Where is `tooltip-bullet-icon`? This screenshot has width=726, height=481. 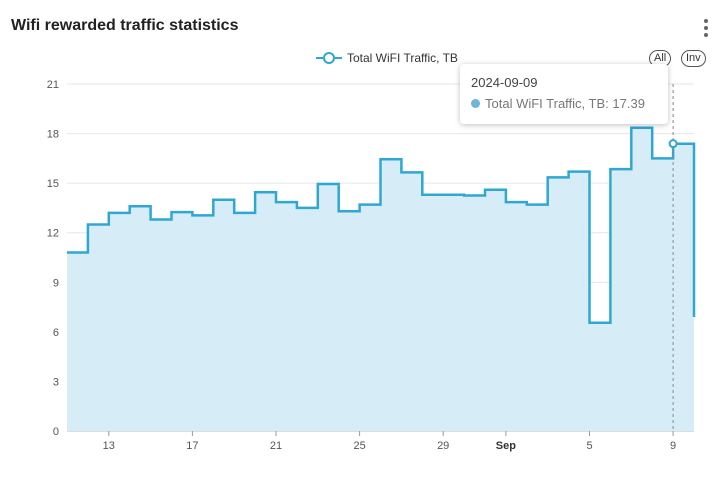 tooltip-bullet-icon is located at coordinates (475, 103).